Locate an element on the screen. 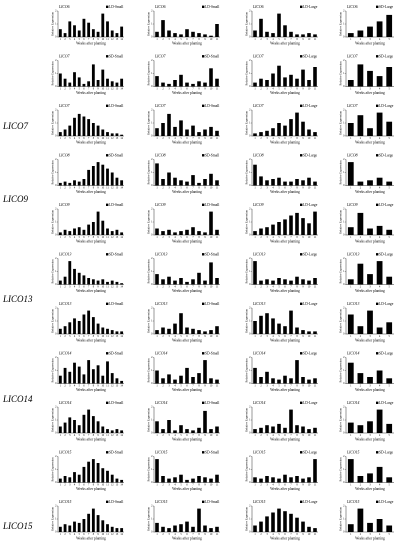 Image resolution: width=406 pixels, height=550 pixels. chart-title: LICO14 is located at coordinates (259, 403).